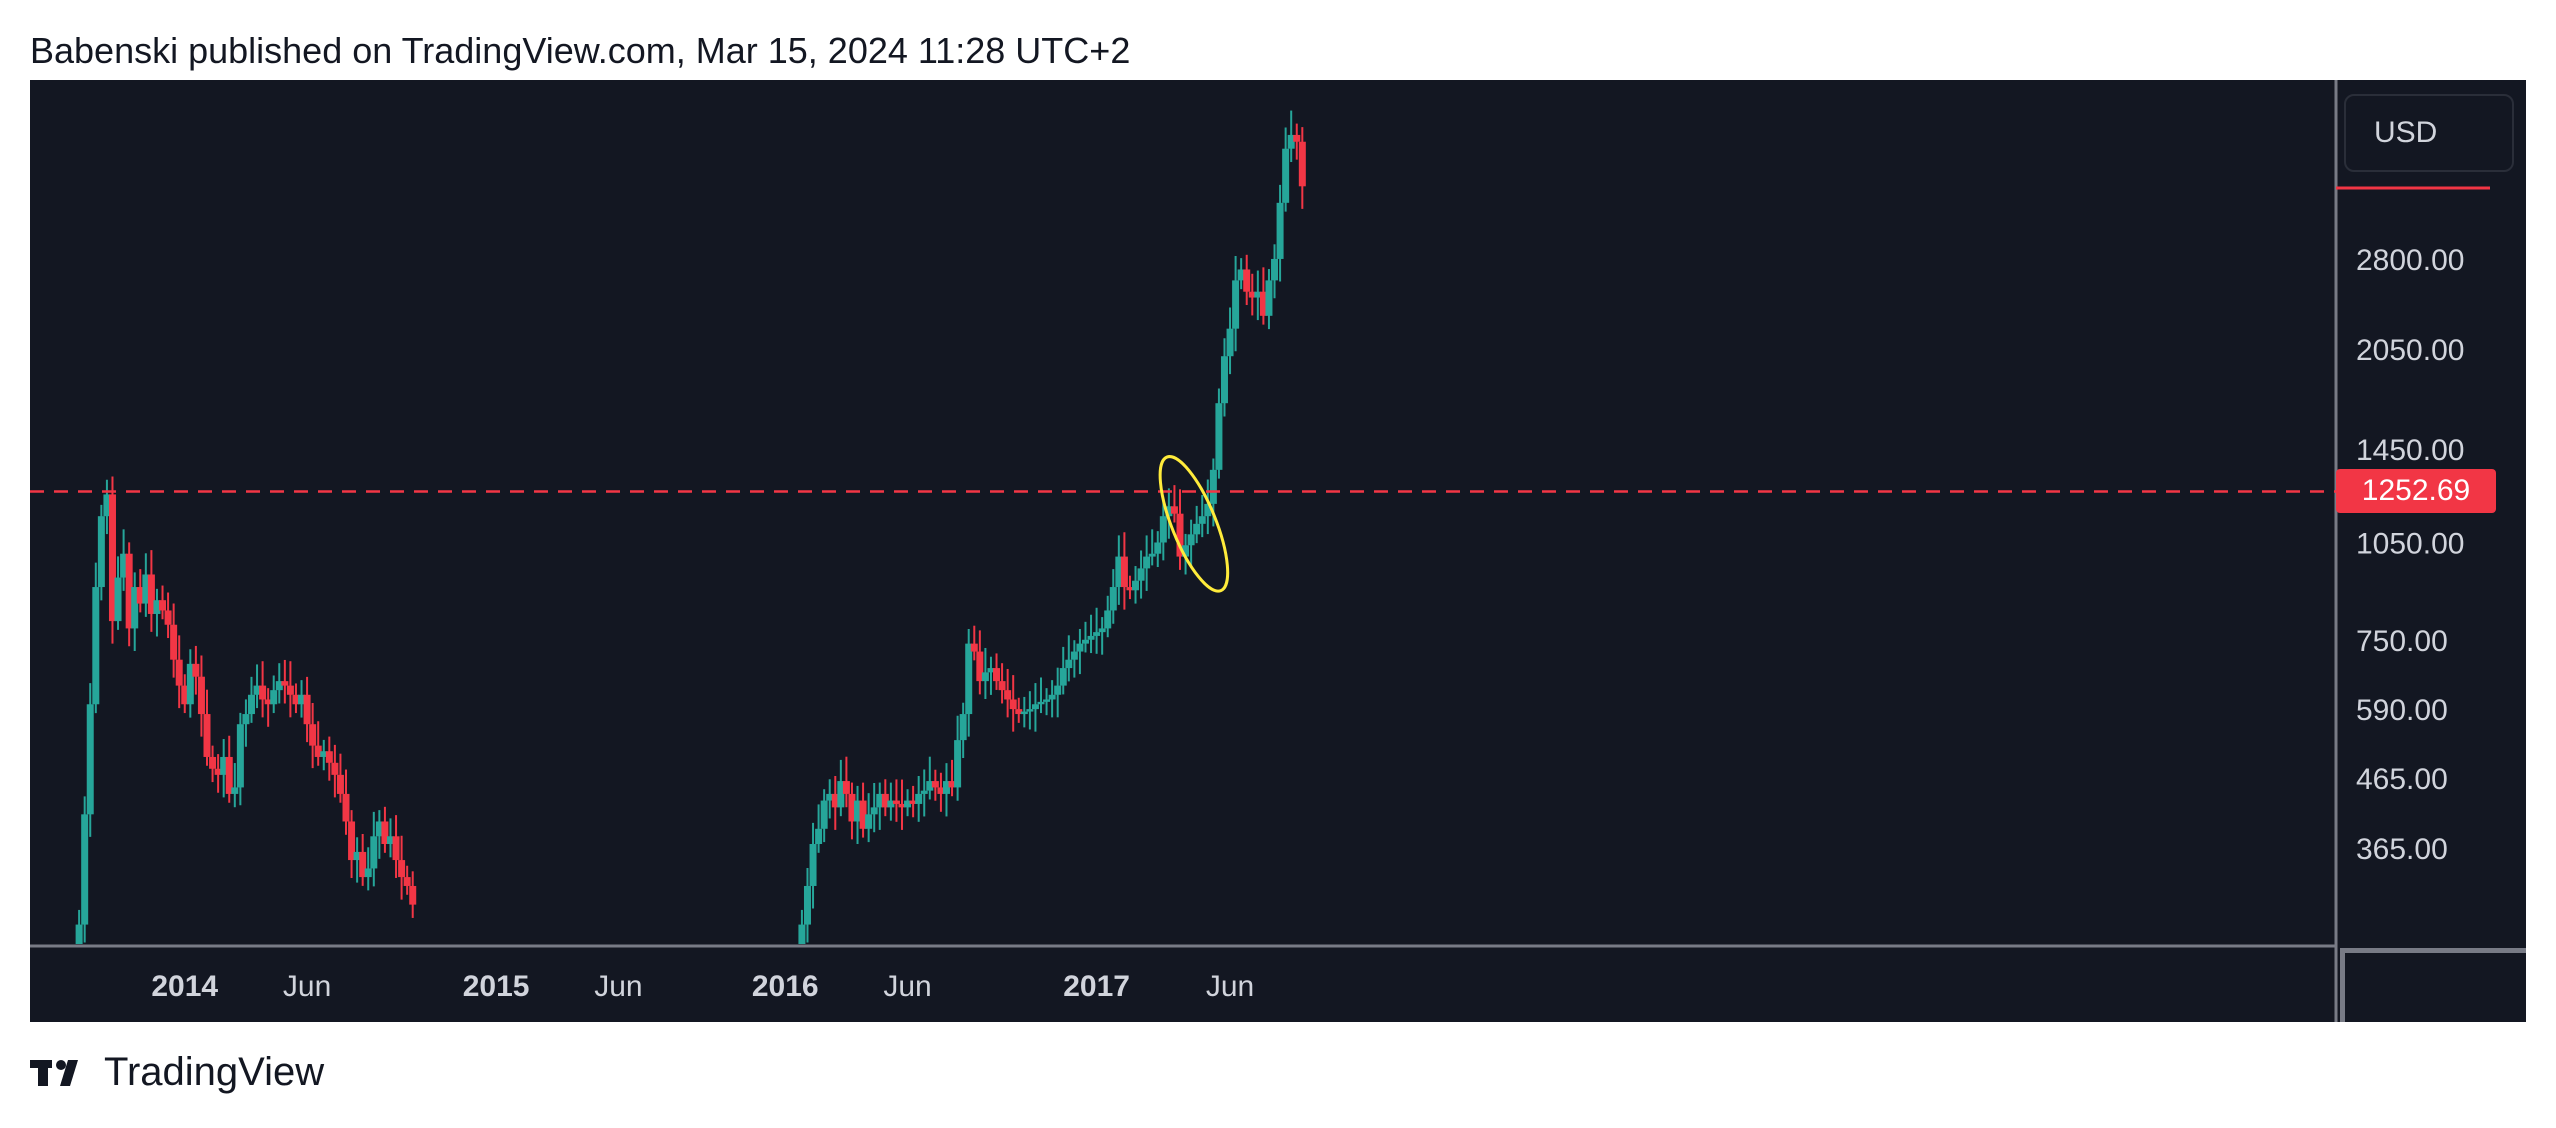  I want to click on axis-corner-settings, so click(2433, 985).